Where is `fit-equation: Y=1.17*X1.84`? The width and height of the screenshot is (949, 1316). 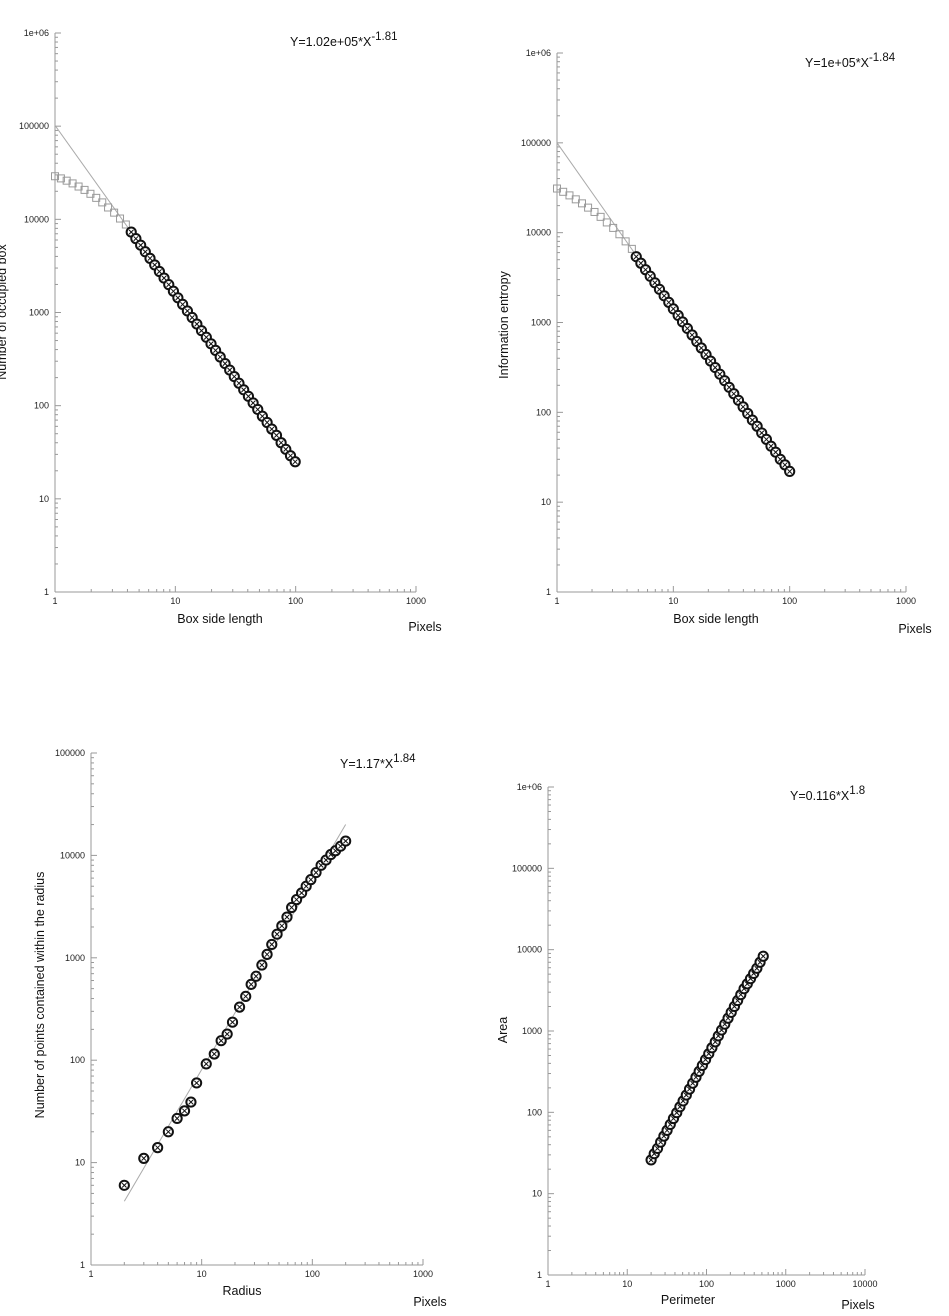 fit-equation: Y=1.17*X1.84 is located at coordinates (378, 762).